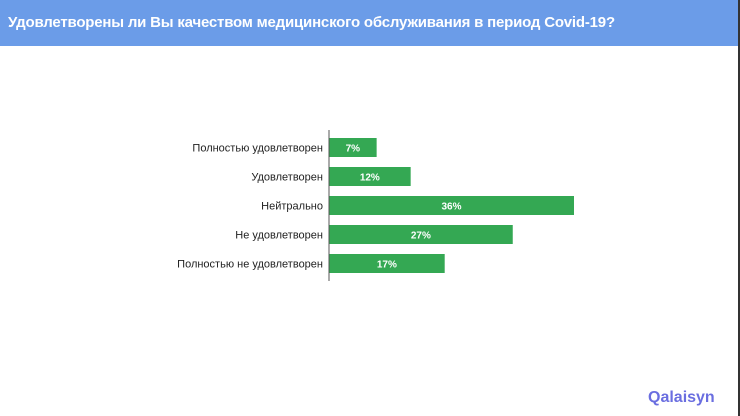  Describe the element at coordinates (279, 236) in the screenshot. I see `category-label: Не удовлетворен` at that location.